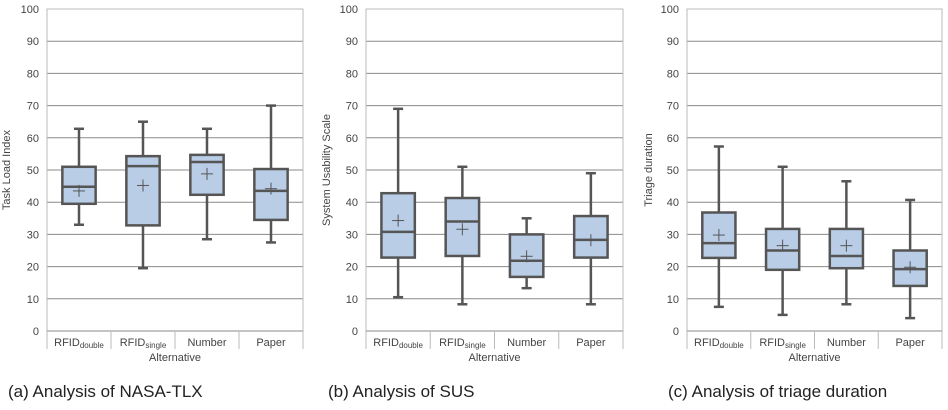 The image size is (948, 410). What do you see at coordinates (777, 391) in the screenshot?
I see `figure-caption: (c) Analysis of triage duration` at bounding box center [777, 391].